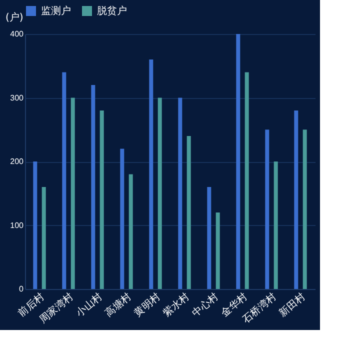 This screenshot has height=350, width=350. I want to click on y-tick-label: 300, so click(17, 97).